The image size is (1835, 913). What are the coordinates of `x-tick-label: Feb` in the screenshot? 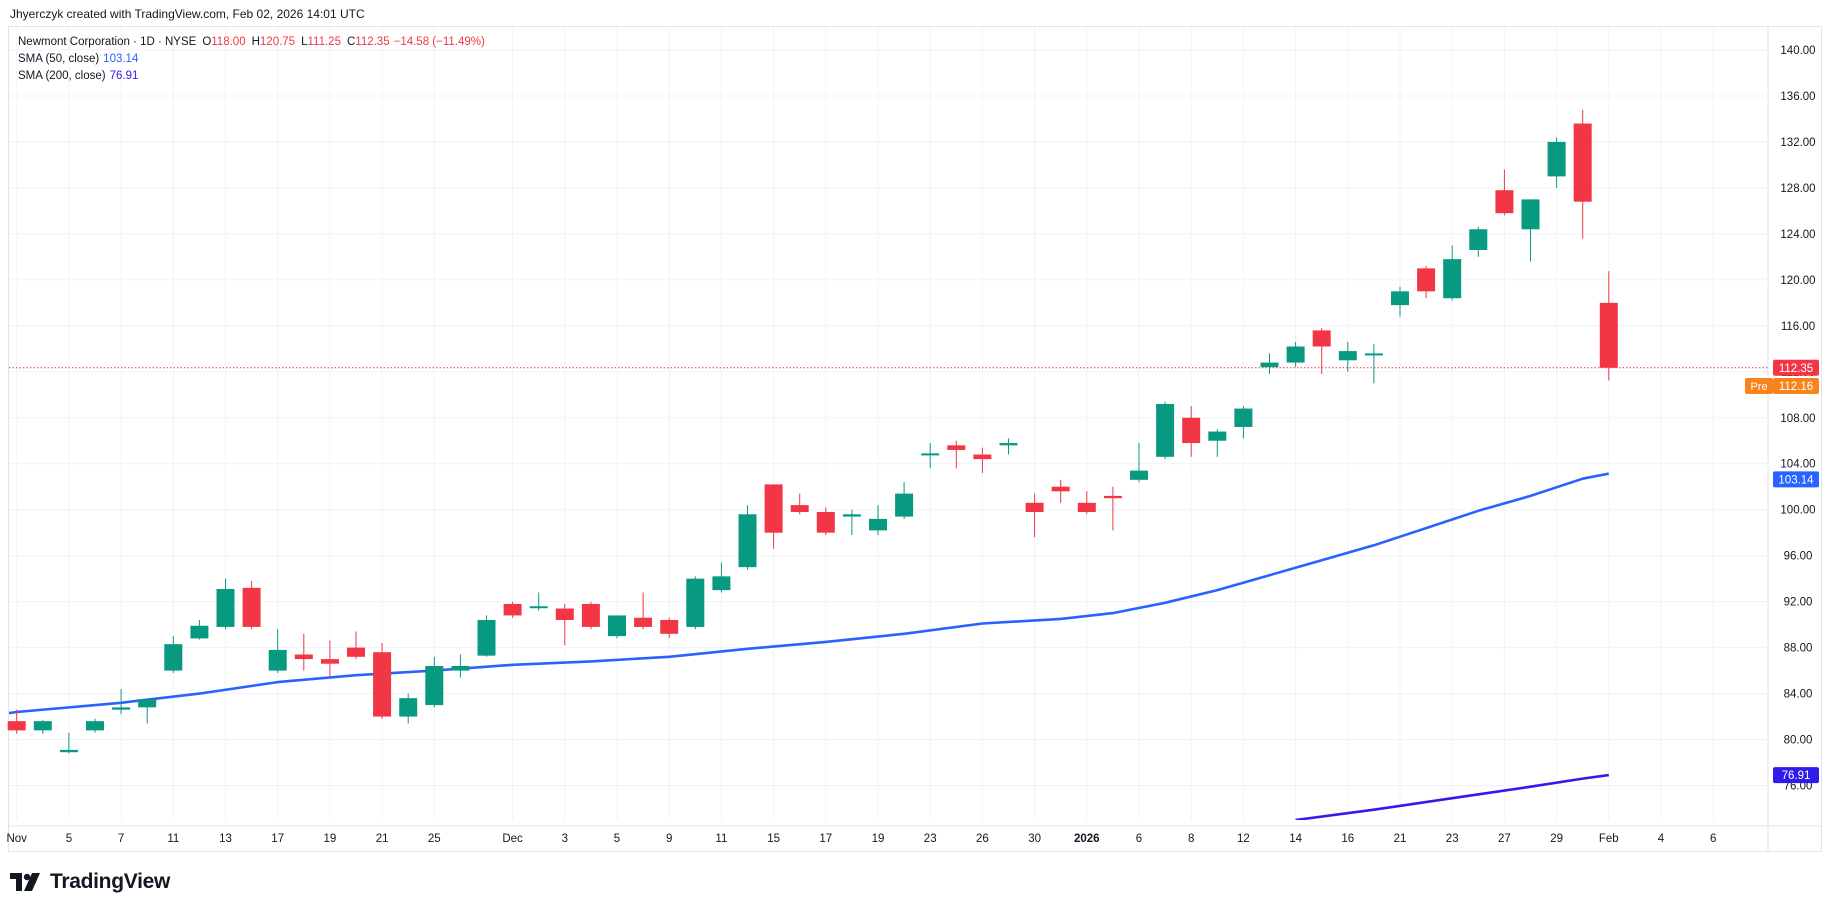 It's located at (1609, 839).